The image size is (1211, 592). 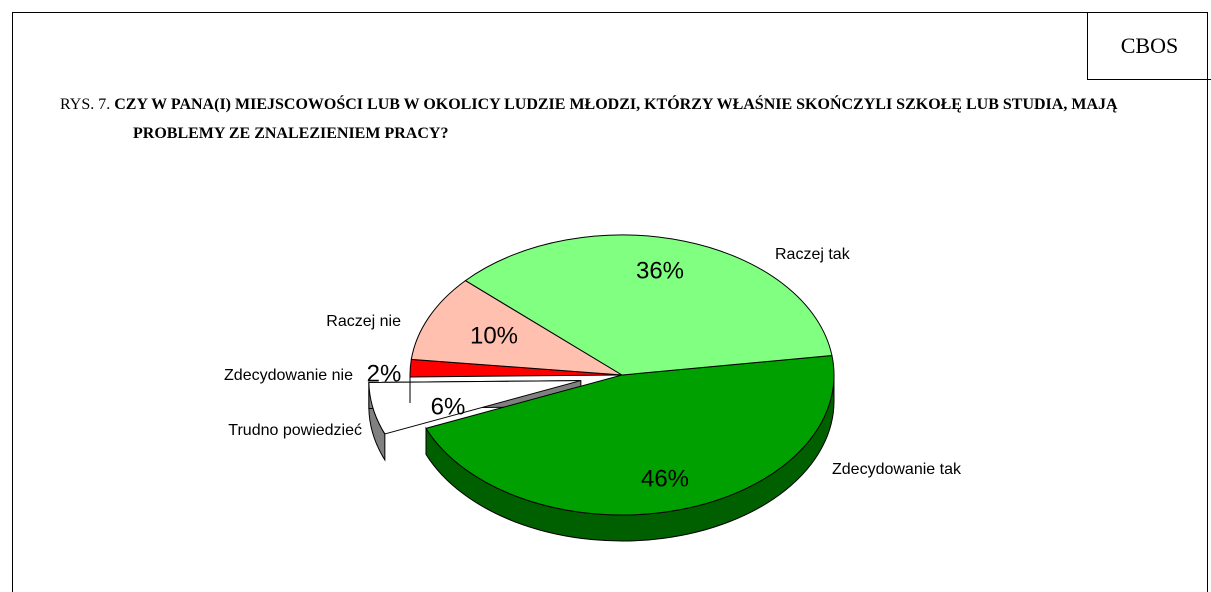 I want to click on category-label: Raczej tak, so click(x=813, y=254).